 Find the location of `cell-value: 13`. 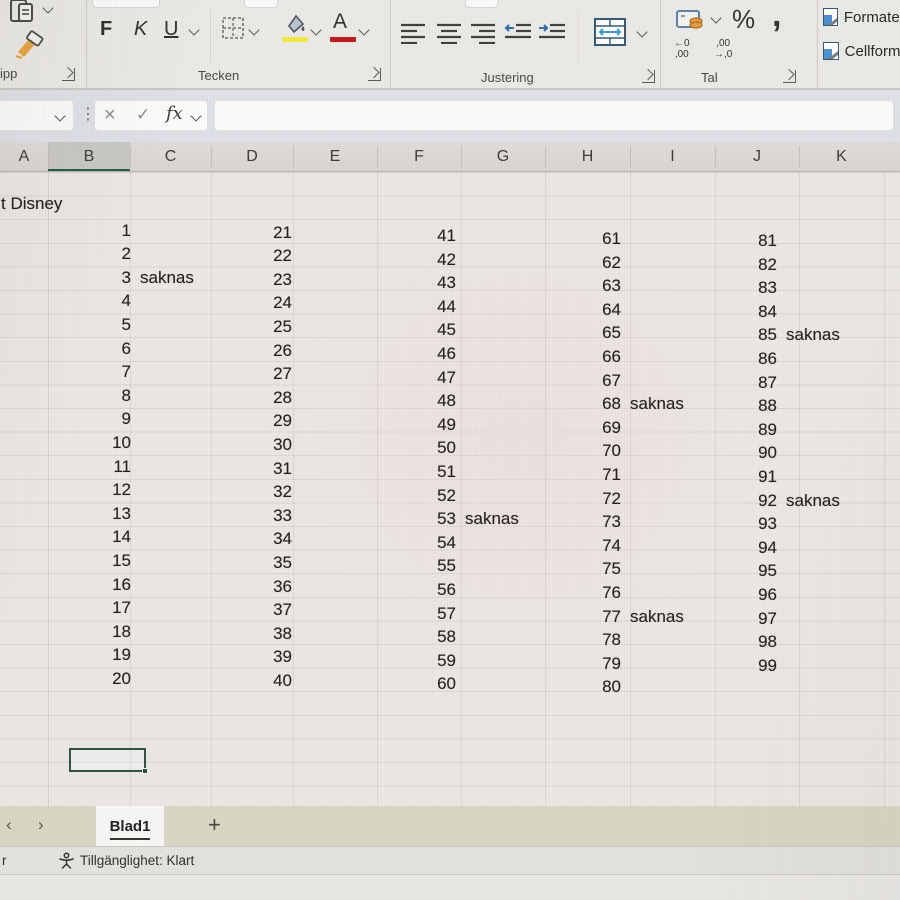

cell-value: 13 is located at coordinates (121, 513).